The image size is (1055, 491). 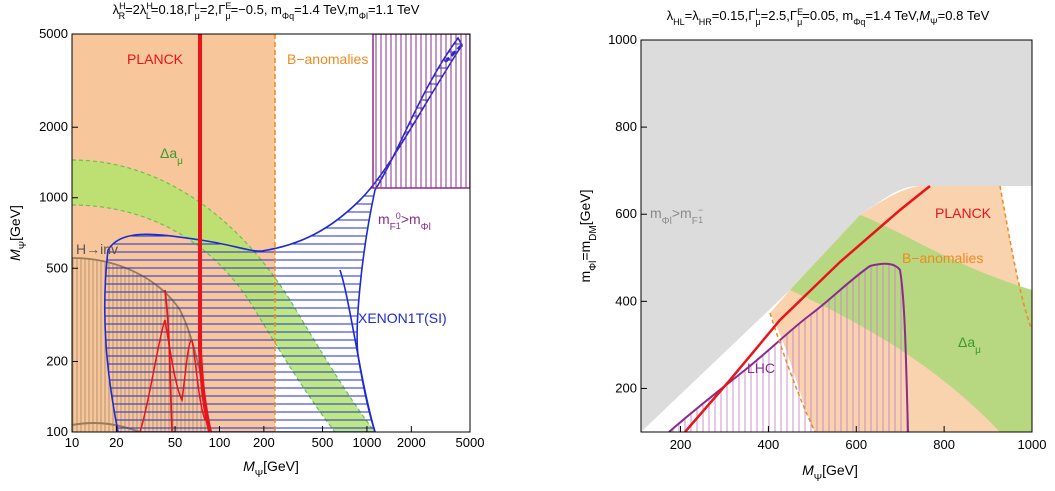 What do you see at coordinates (18, 233) in the screenshot?
I see `left-y-axis-label: MΨ[GeV]` at bounding box center [18, 233].